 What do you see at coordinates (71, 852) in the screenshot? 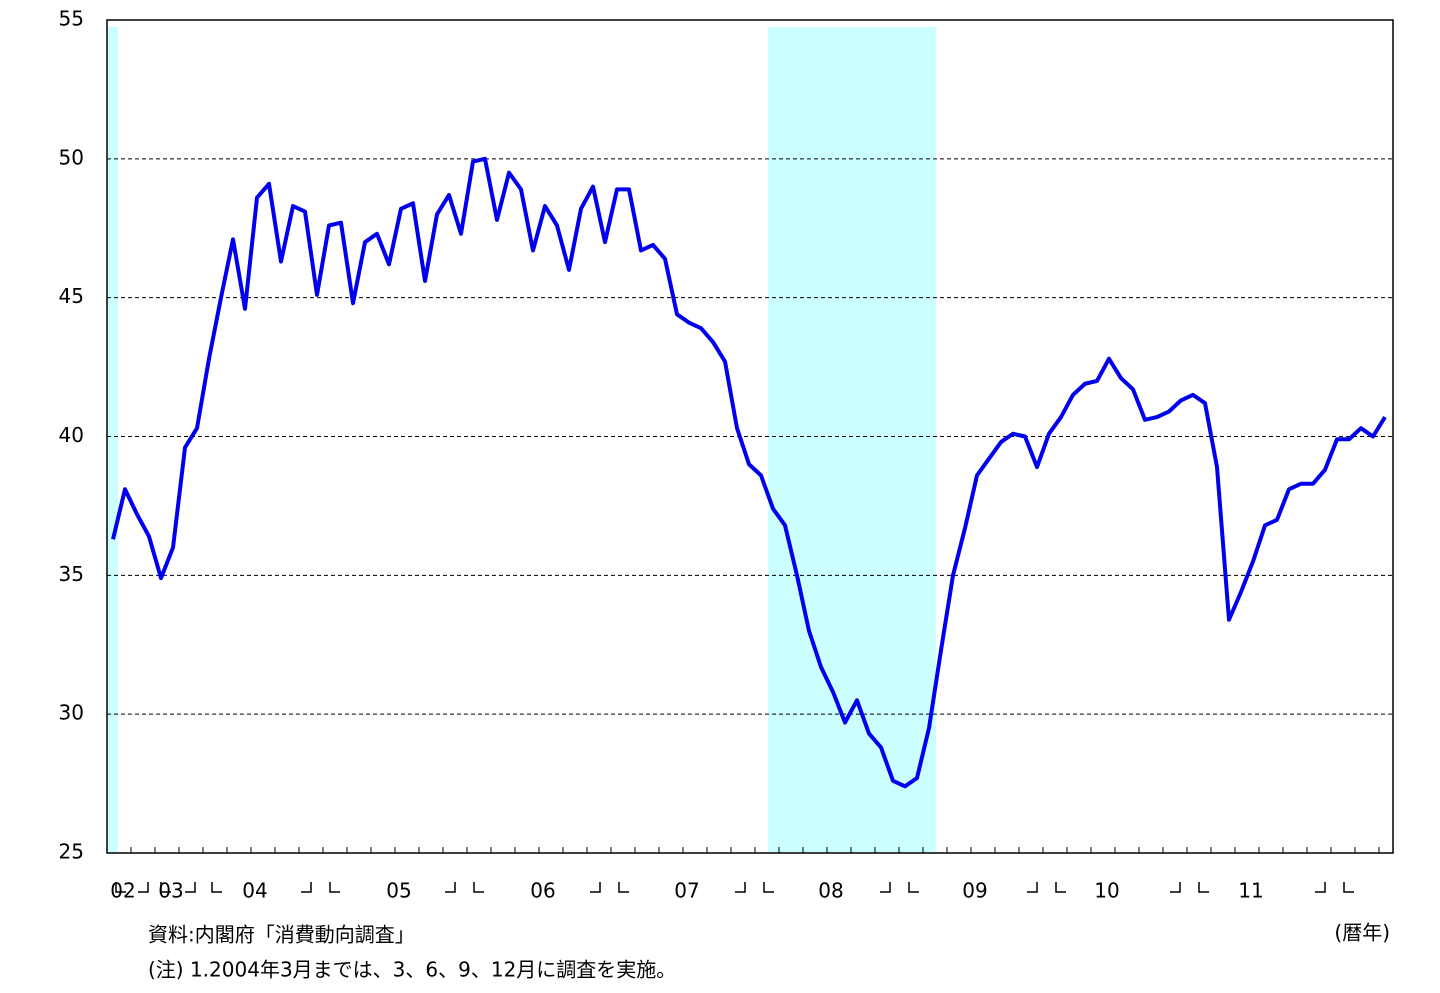
I see `y-tick-label: 25` at bounding box center [71, 852].